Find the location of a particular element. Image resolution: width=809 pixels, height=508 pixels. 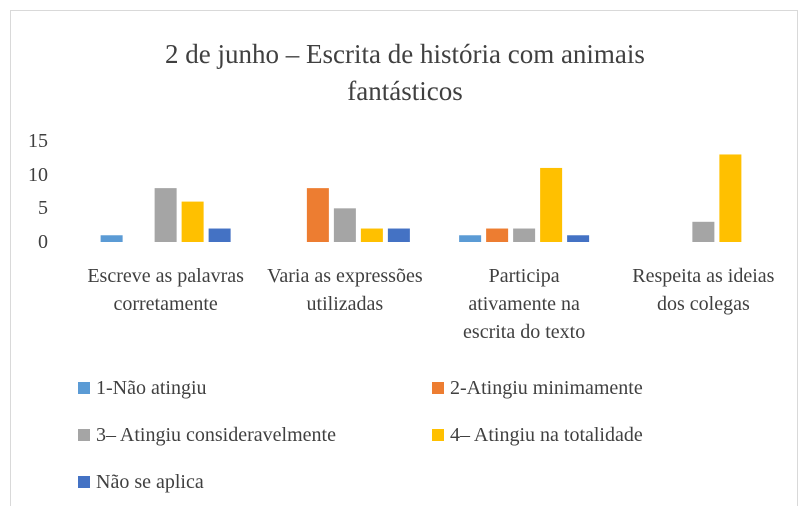

legend-entry: Não se aplica is located at coordinates (141, 482).